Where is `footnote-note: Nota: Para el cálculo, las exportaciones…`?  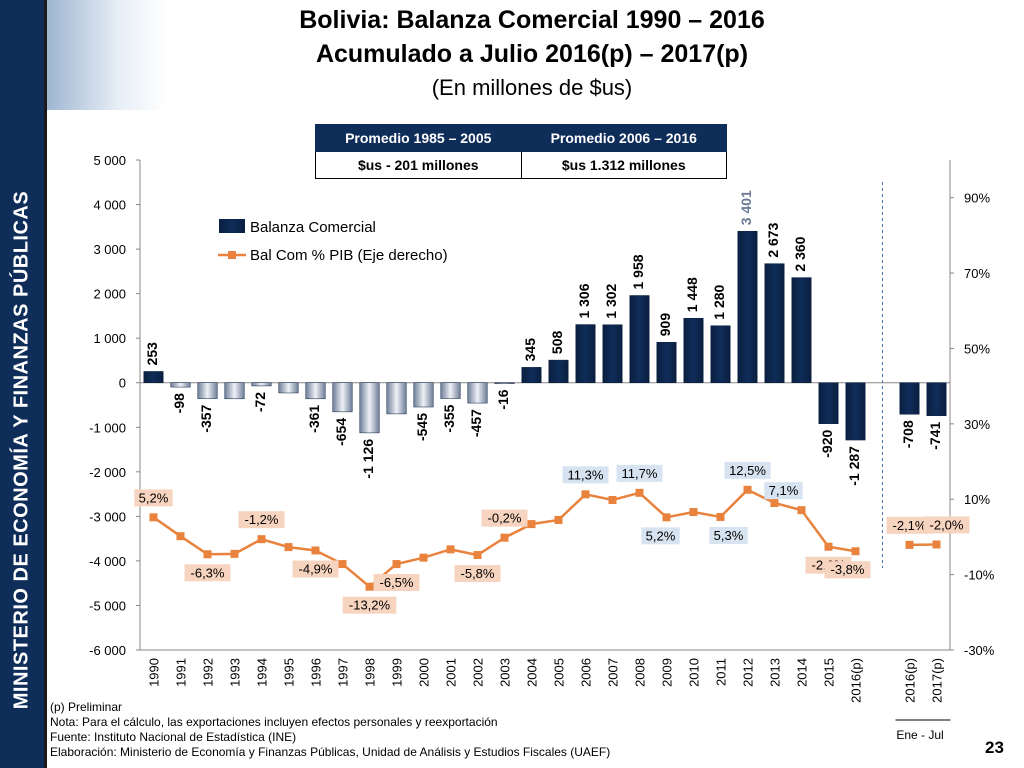 footnote-note: Nota: Para el cálculo, las exportaciones… is located at coordinates (274, 722).